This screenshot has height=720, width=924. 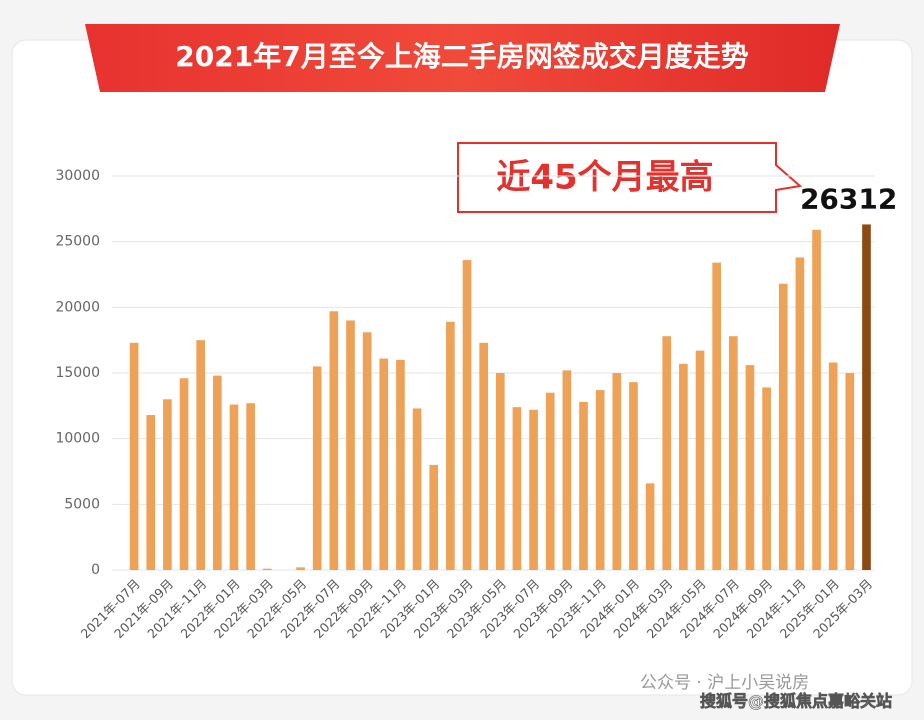 I want to click on callout-box, so click(x=630, y=177).